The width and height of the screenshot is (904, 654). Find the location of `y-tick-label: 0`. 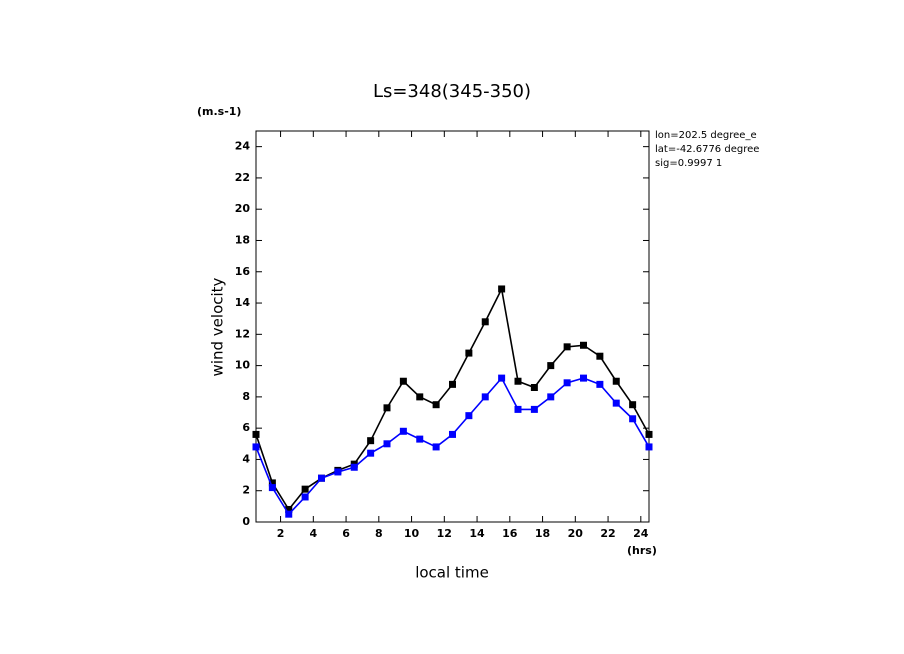

y-tick-label: 0 is located at coordinates (246, 521).